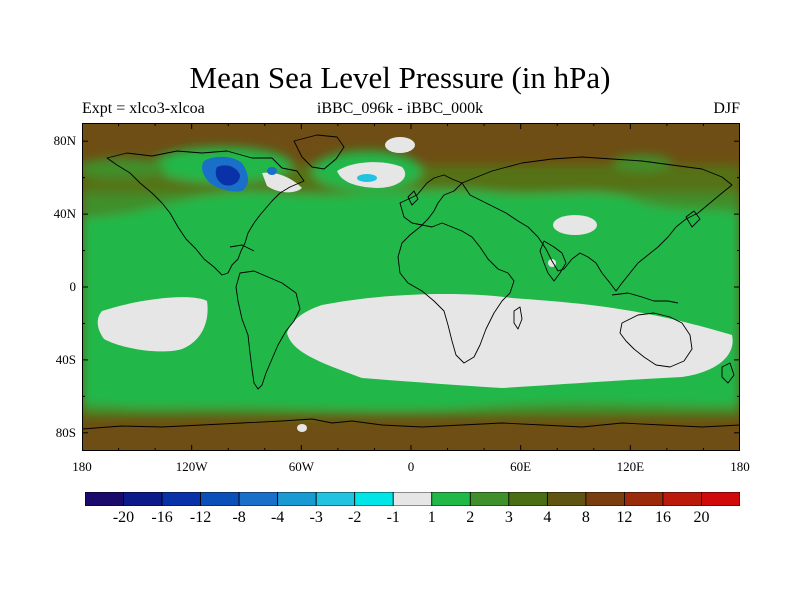 The image size is (800, 600). Describe the element at coordinates (645, 298) in the screenshot. I see `coast-indonesia` at that location.